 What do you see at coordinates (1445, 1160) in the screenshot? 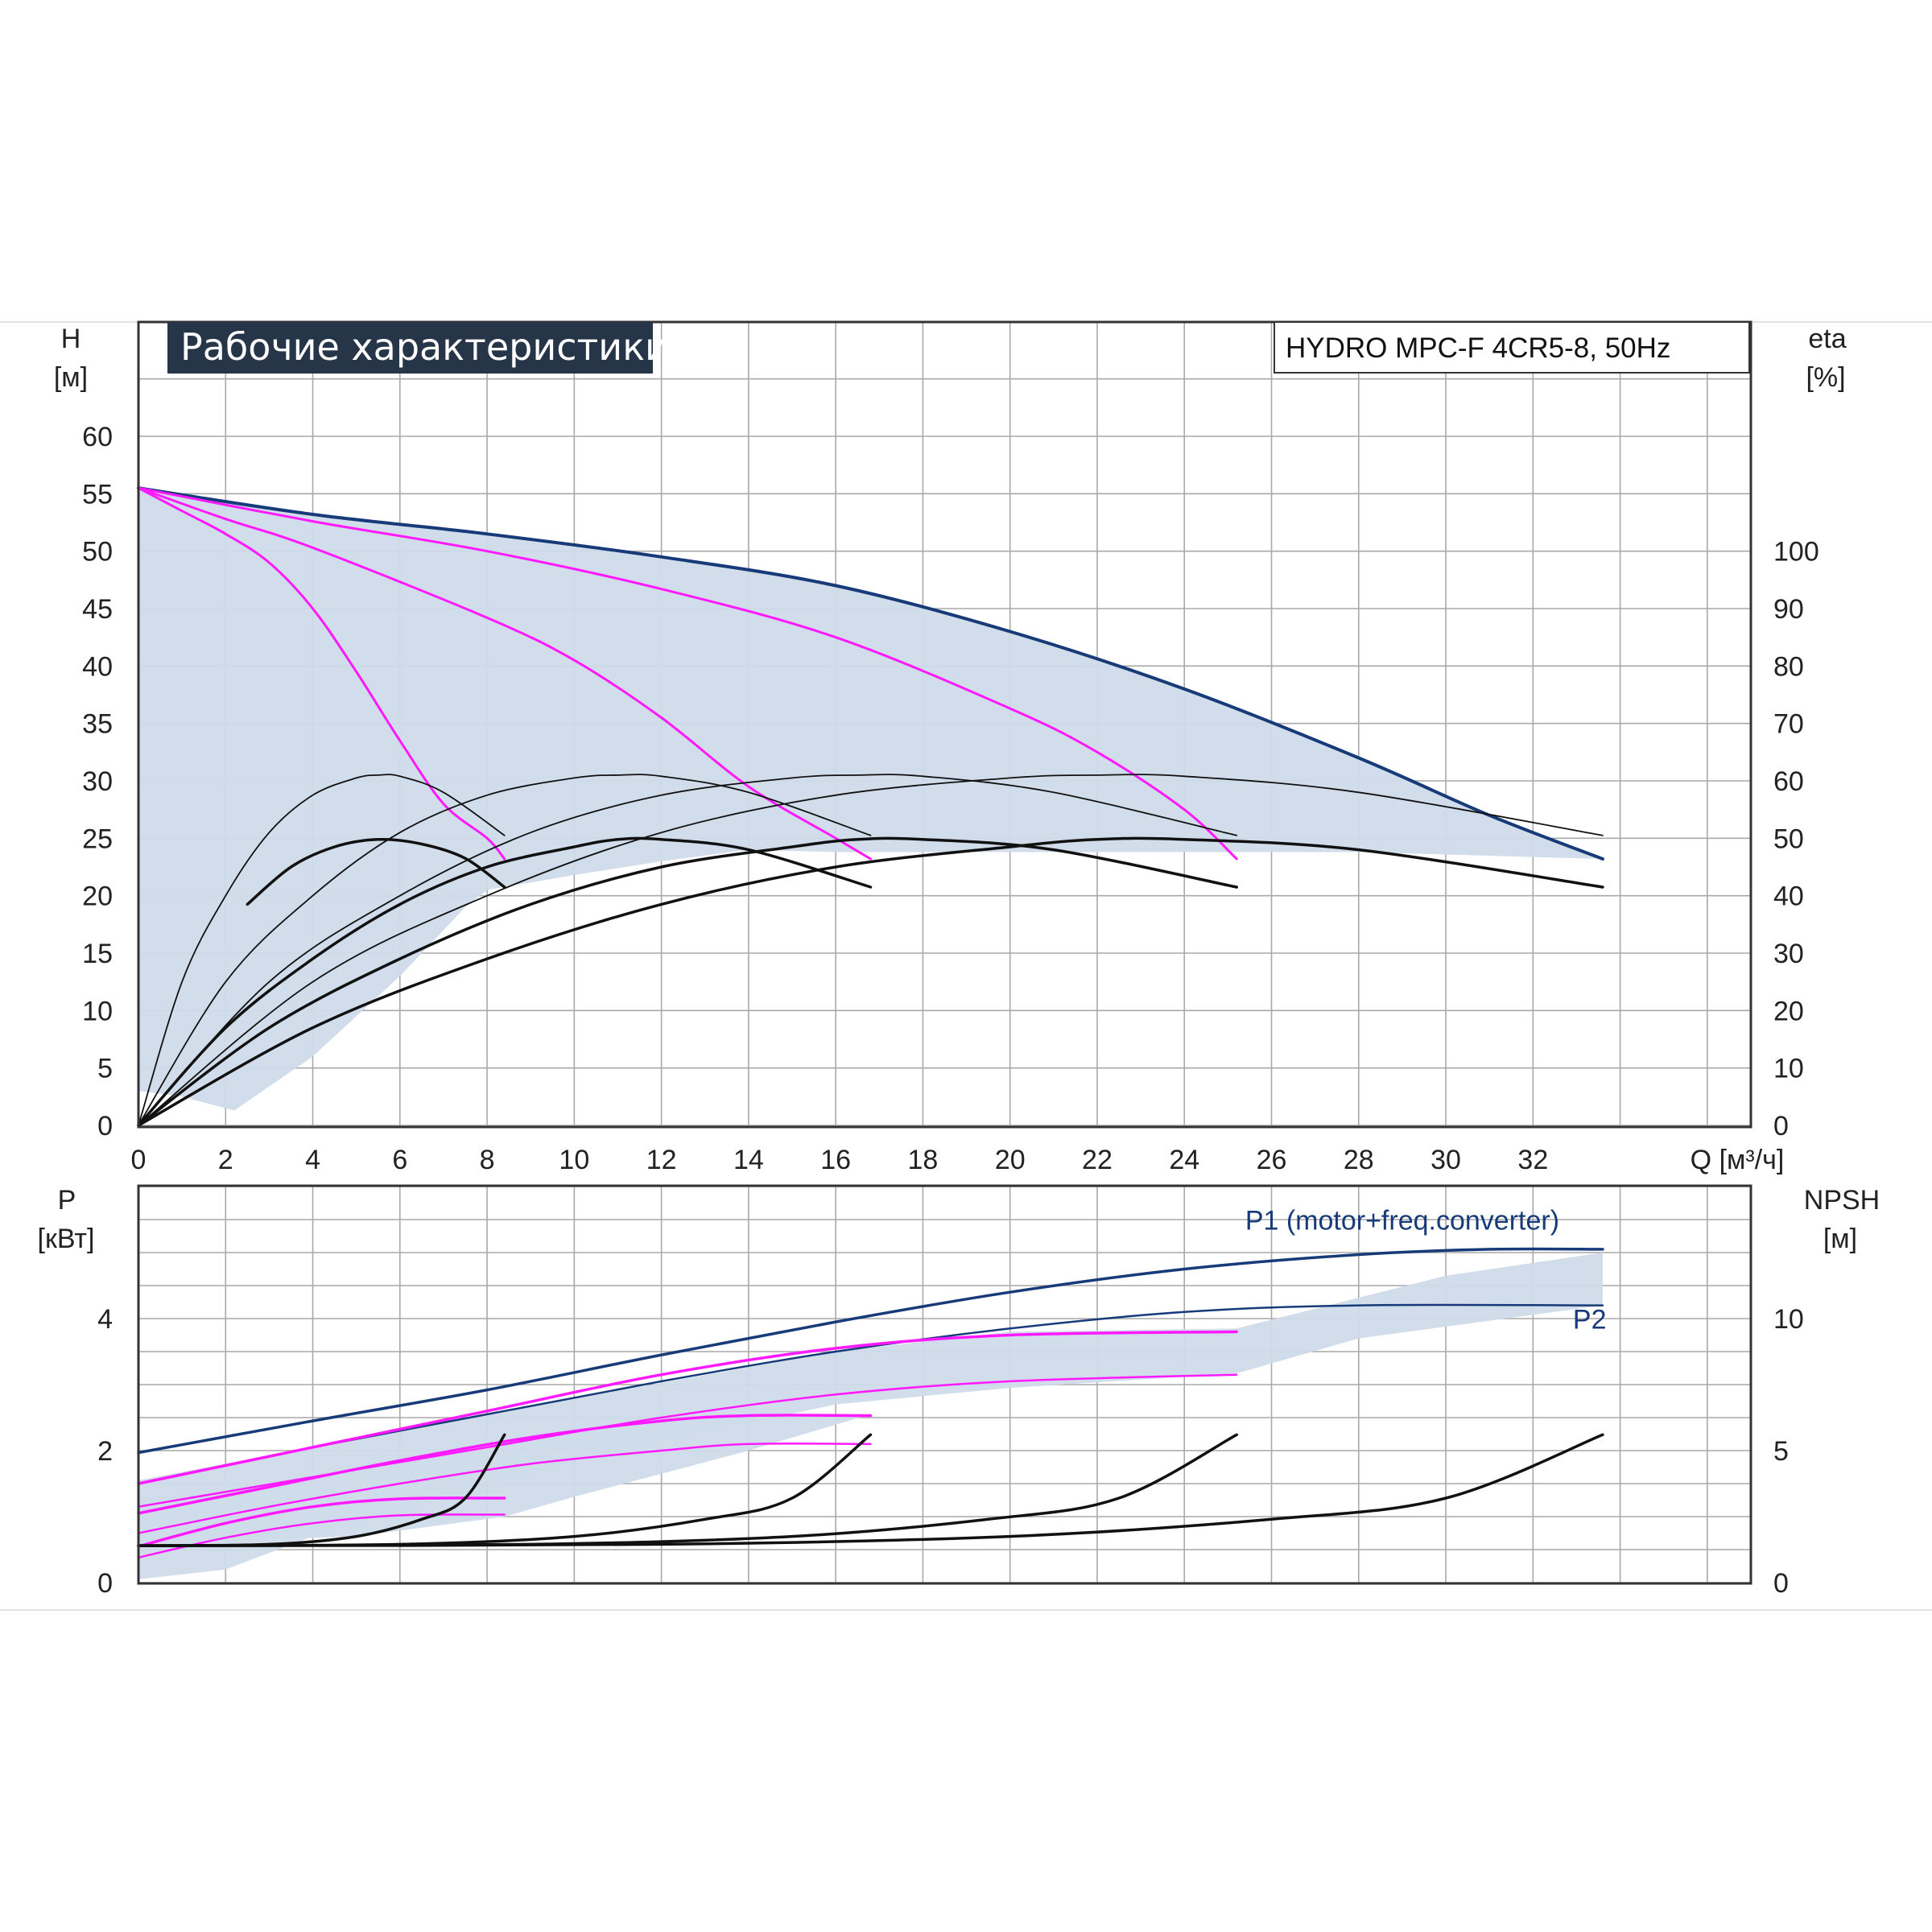
I see `x-tick-label: 30` at bounding box center [1445, 1160].